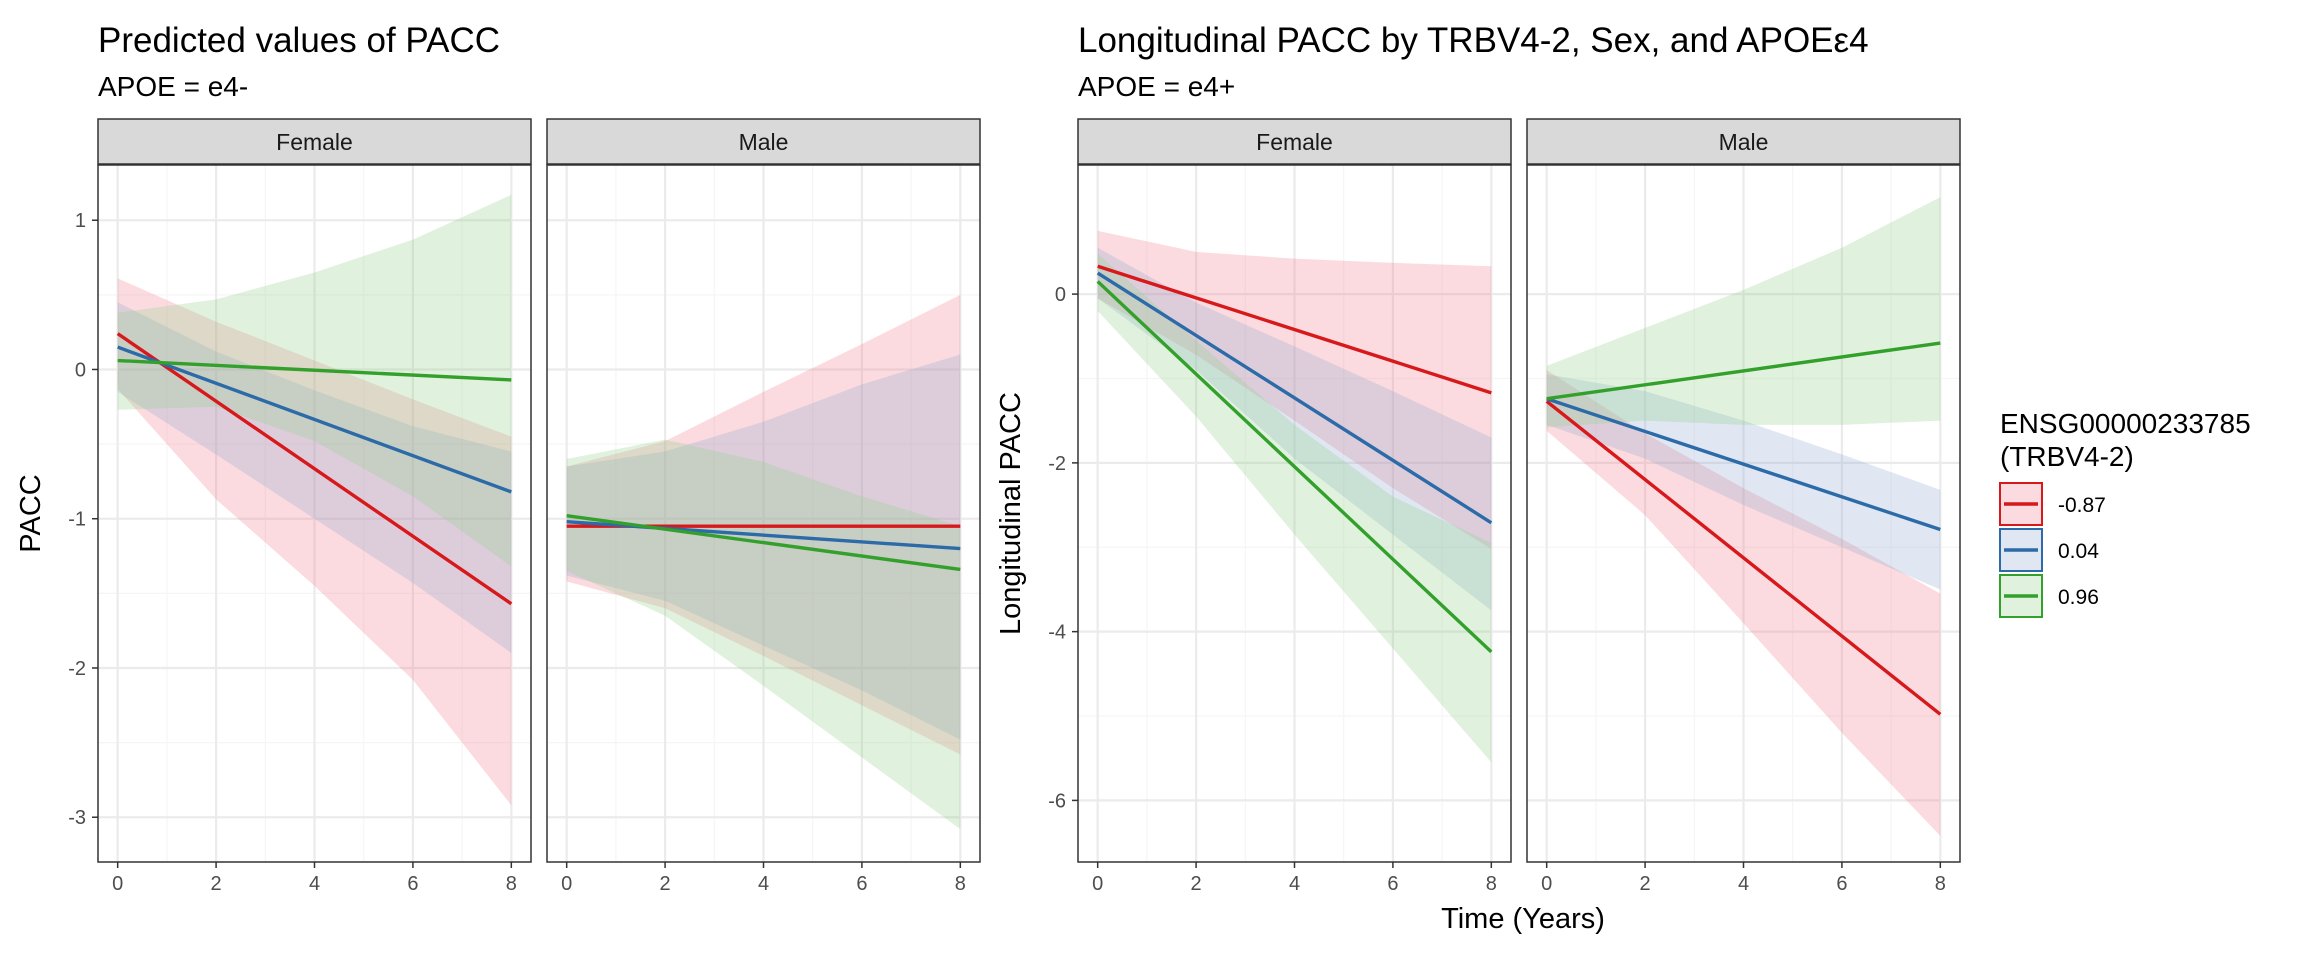  What do you see at coordinates (1011, 513) in the screenshot?
I see `y-axis-title: Longitudinal PACC` at bounding box center [1011, 513].